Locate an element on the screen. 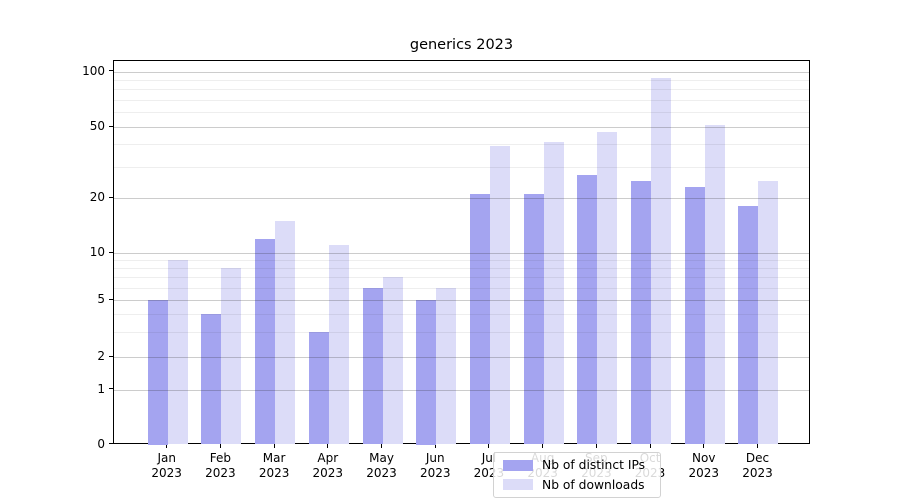 The image size is (900, 500). y-tick-label-5: 5 is located at coordinates (101, 299).